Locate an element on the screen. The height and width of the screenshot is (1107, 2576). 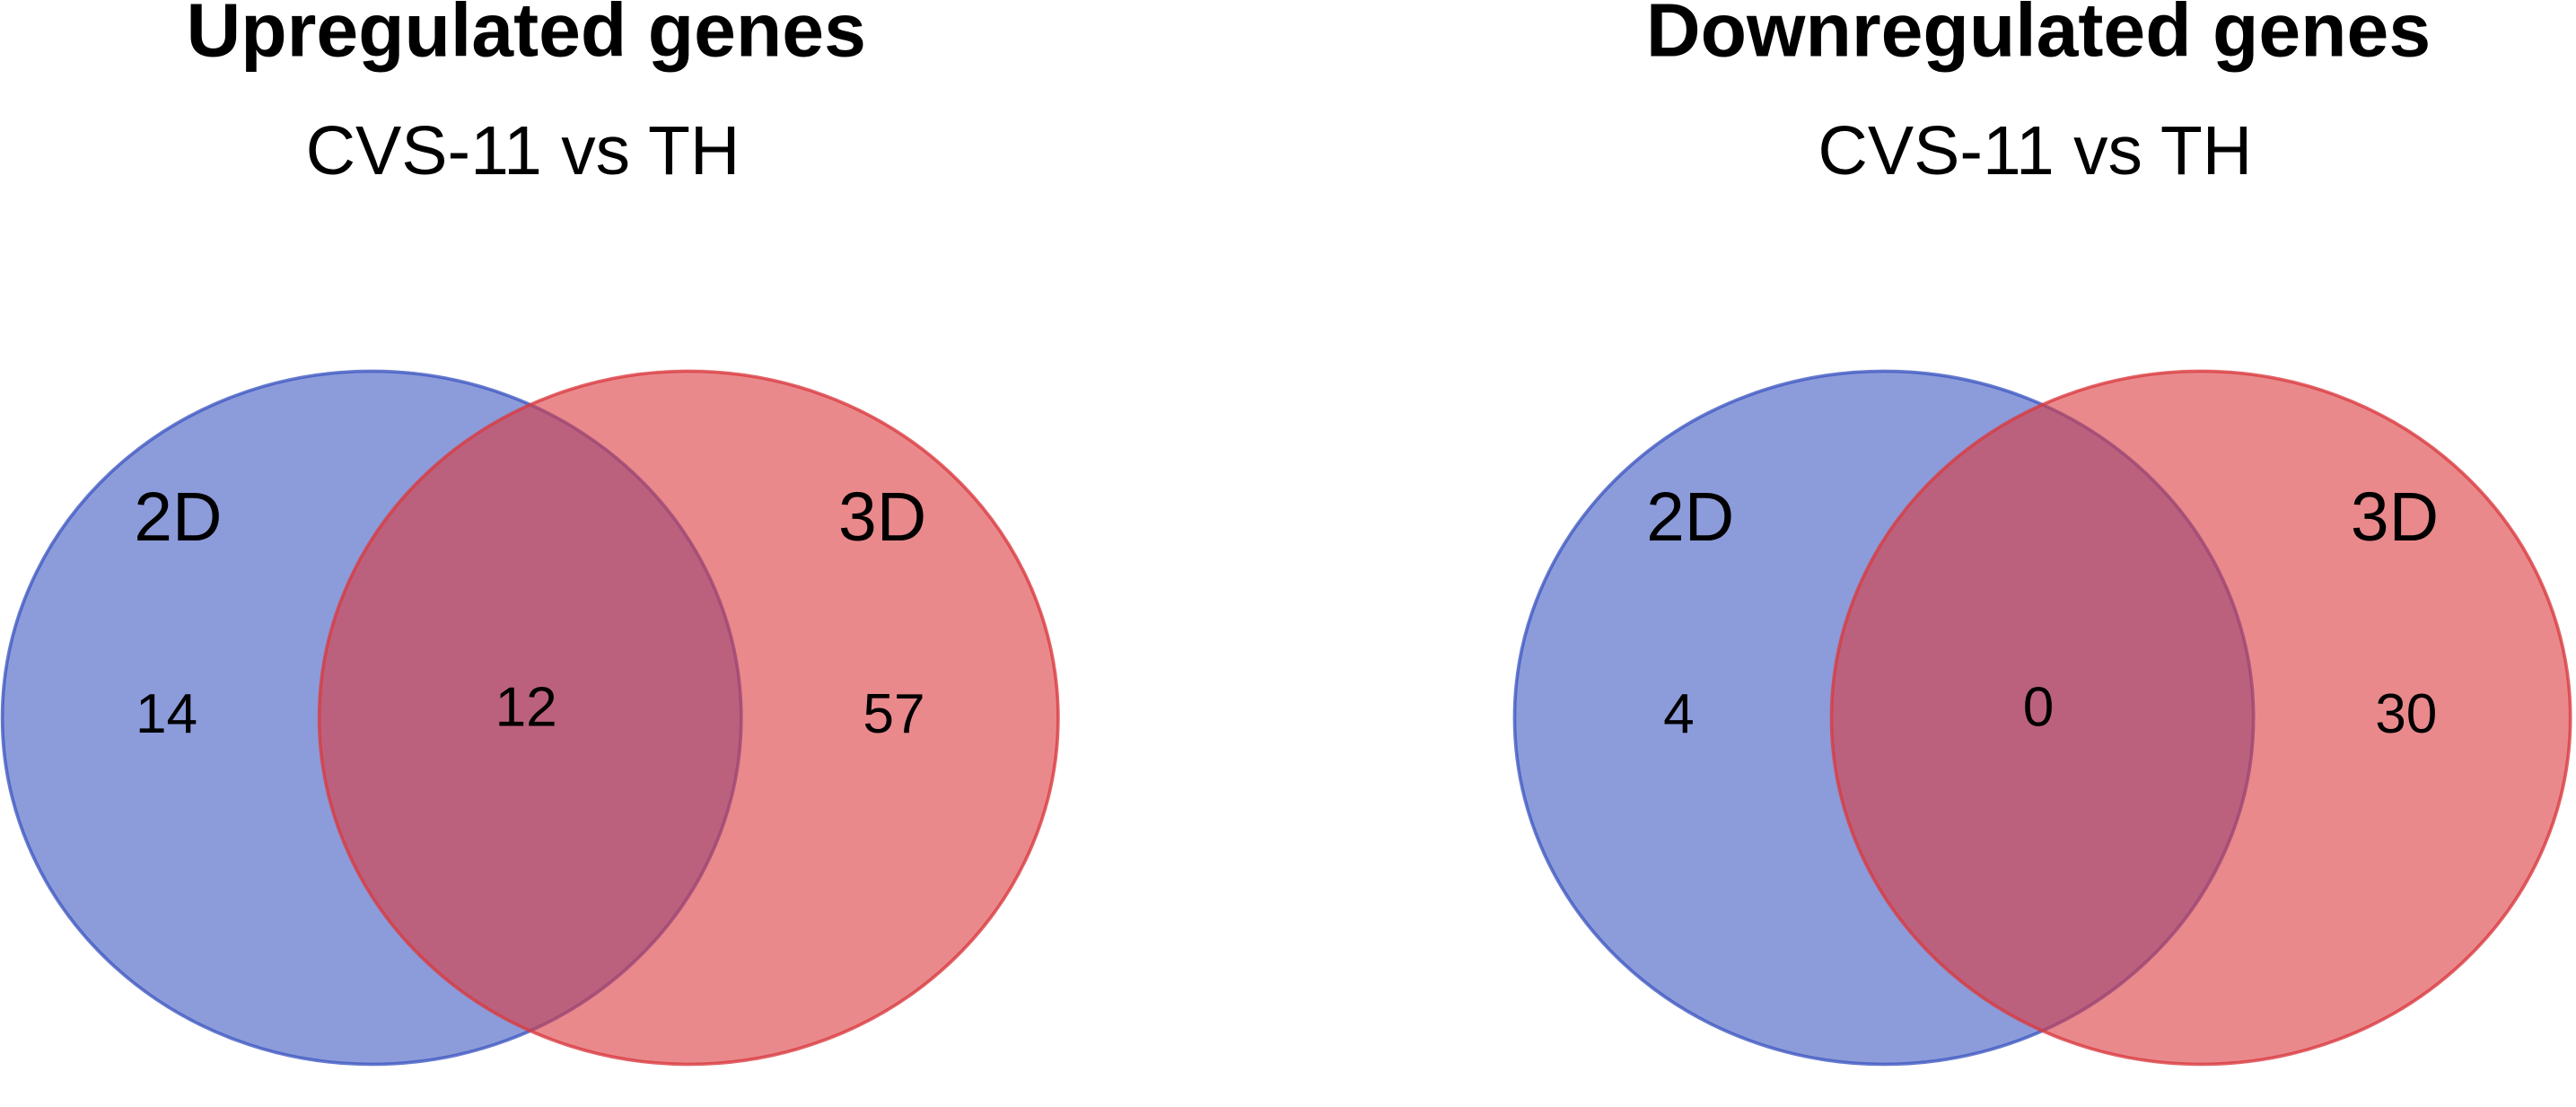
chart-title: Downregulated genes is located at coordinates (2038, 36).